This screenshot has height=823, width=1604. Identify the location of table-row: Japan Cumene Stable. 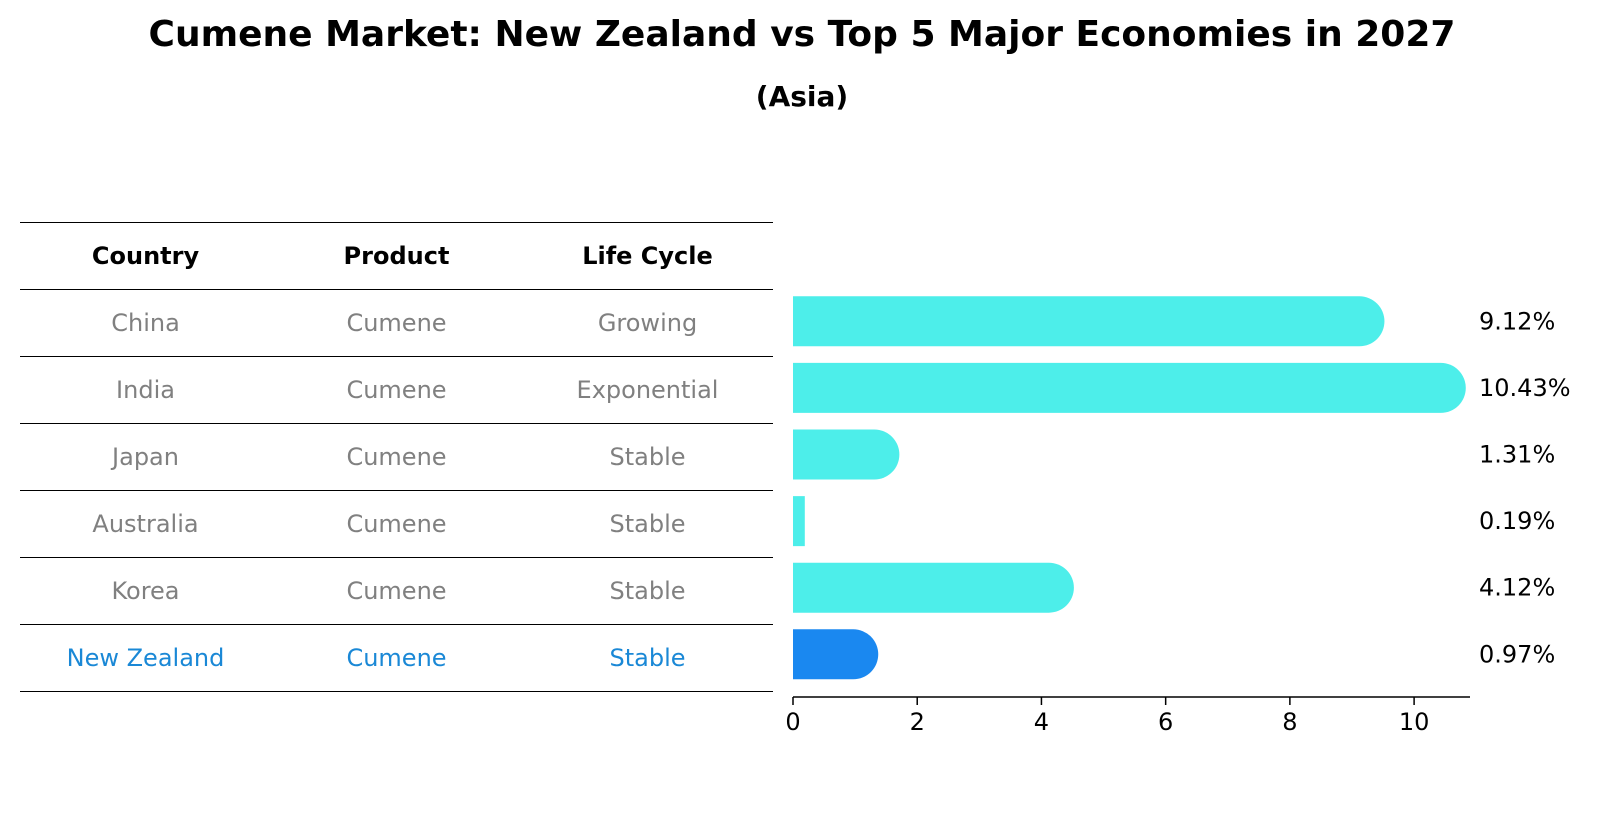
(396, 457).